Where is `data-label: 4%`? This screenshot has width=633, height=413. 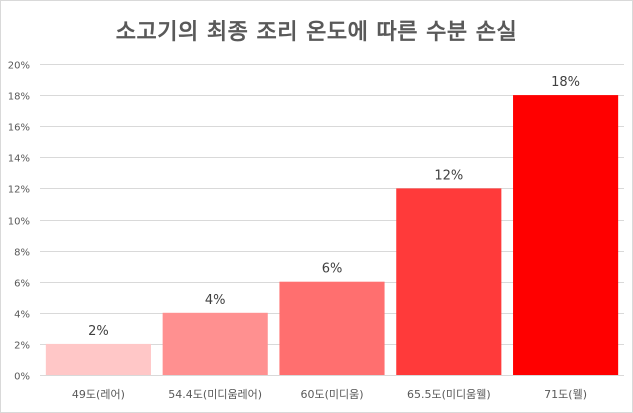 data-label: 4% is located at coordinates (215, 300).